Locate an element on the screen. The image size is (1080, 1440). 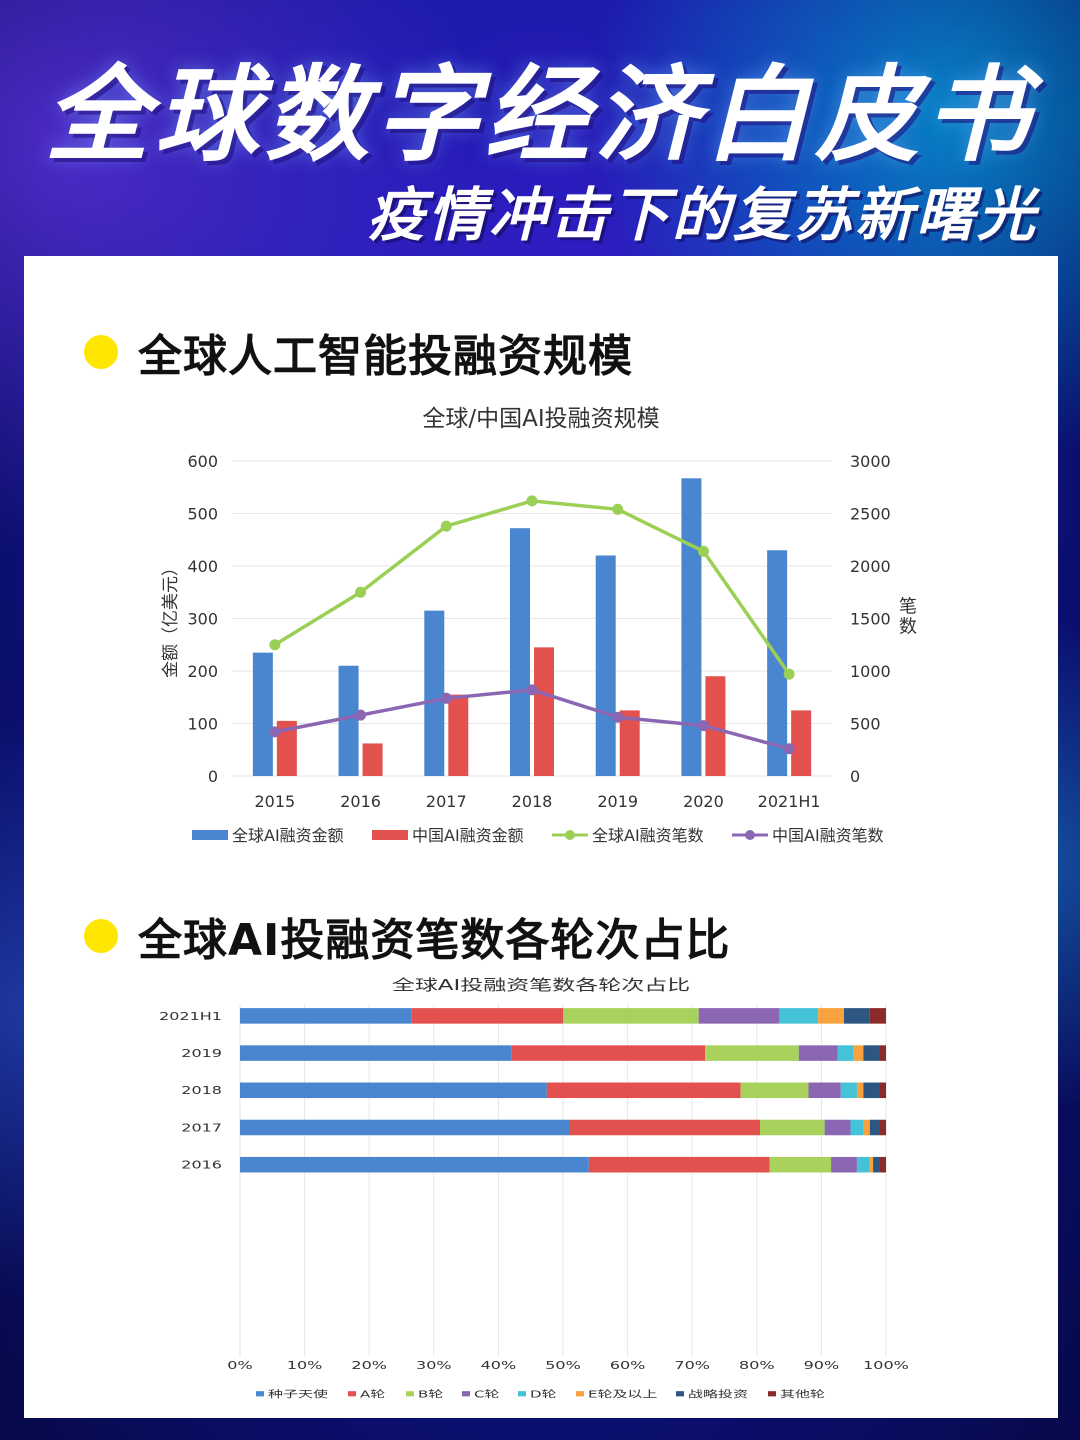
legend-label: C轮 is located at coordinates (487, 1394).